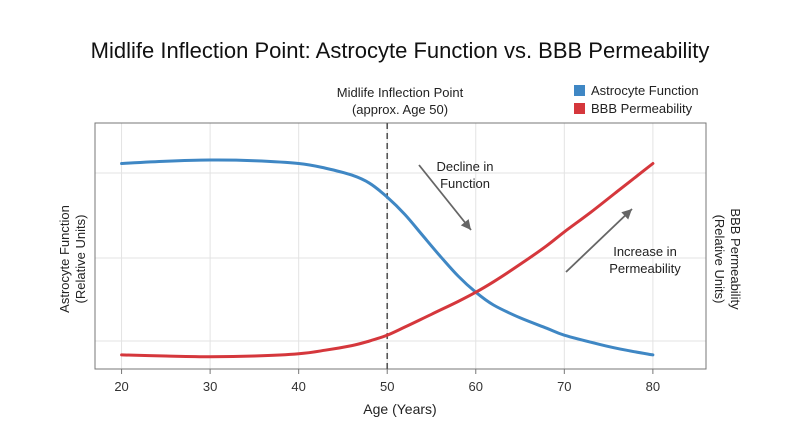 The height and width of the screenshot is (447, 800). I want to click on inflection-label-line1: Midlife Inflection Point, so click(400, 92).